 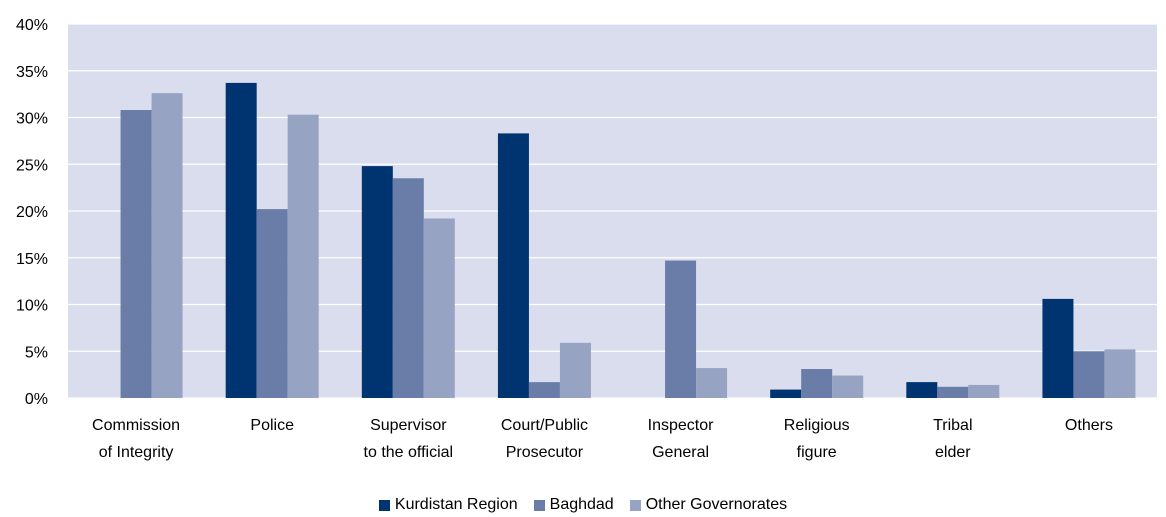 What do you see at coordinates (817, 425) in the screenshot?
I see `x-tick-label: Religious` at bounding box center [817, 425].